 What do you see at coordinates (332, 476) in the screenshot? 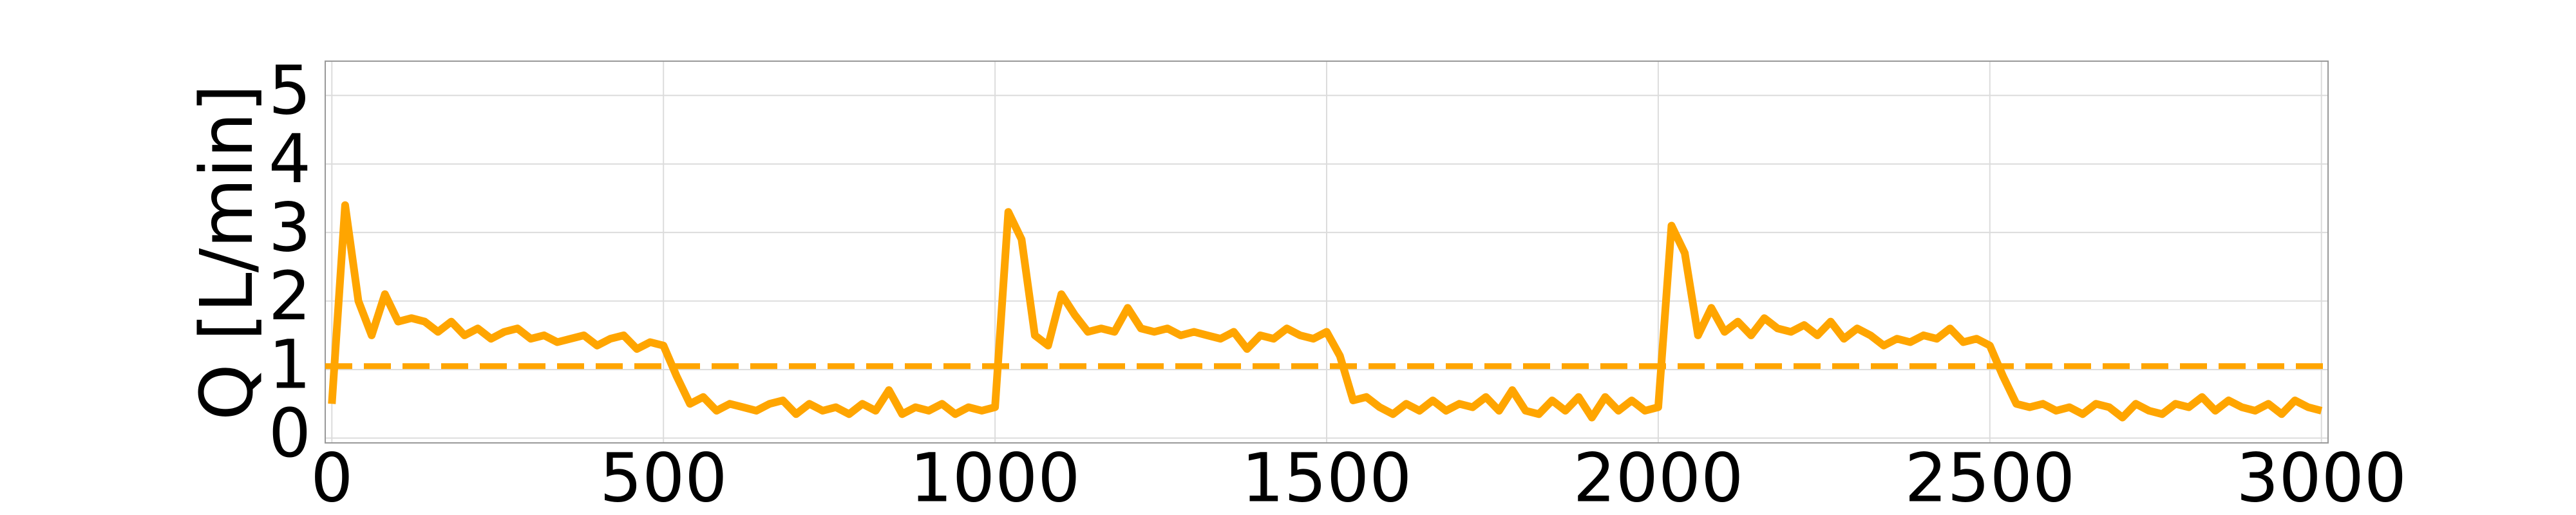
I see `x-tick-label: 0` at bounding box center [332, 476].